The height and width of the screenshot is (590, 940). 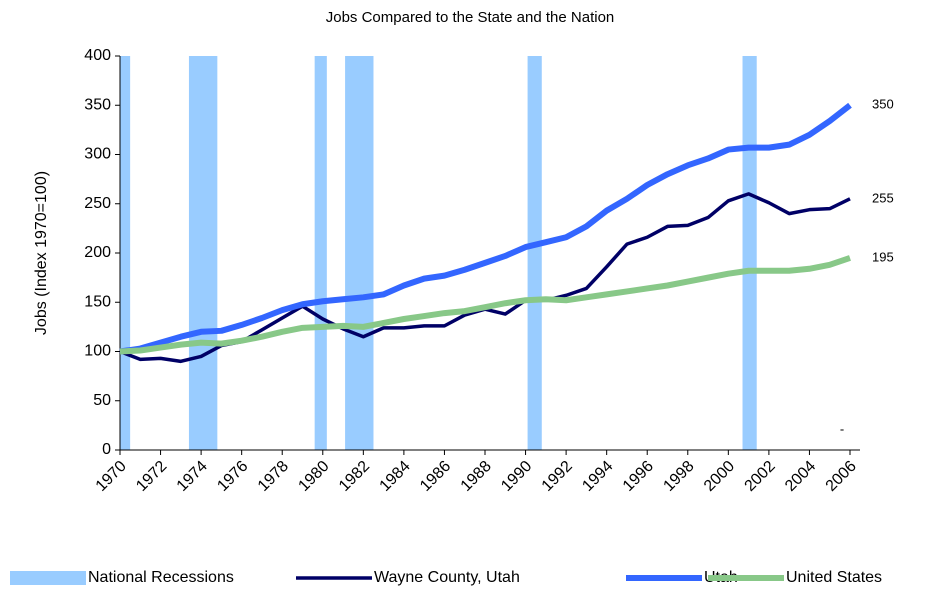 I want to click on x-tick-label: 1984, so click(x=395, y=476).